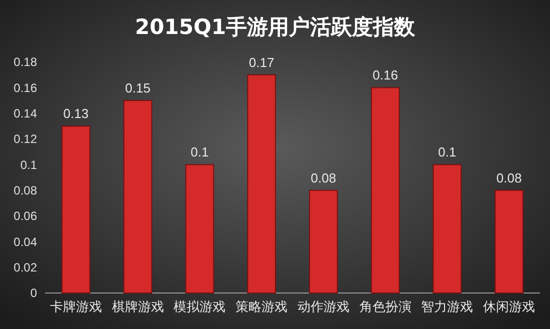 The image size is (550, 329). I want to click on y-tick-label: 0.12, so click(26, 139).